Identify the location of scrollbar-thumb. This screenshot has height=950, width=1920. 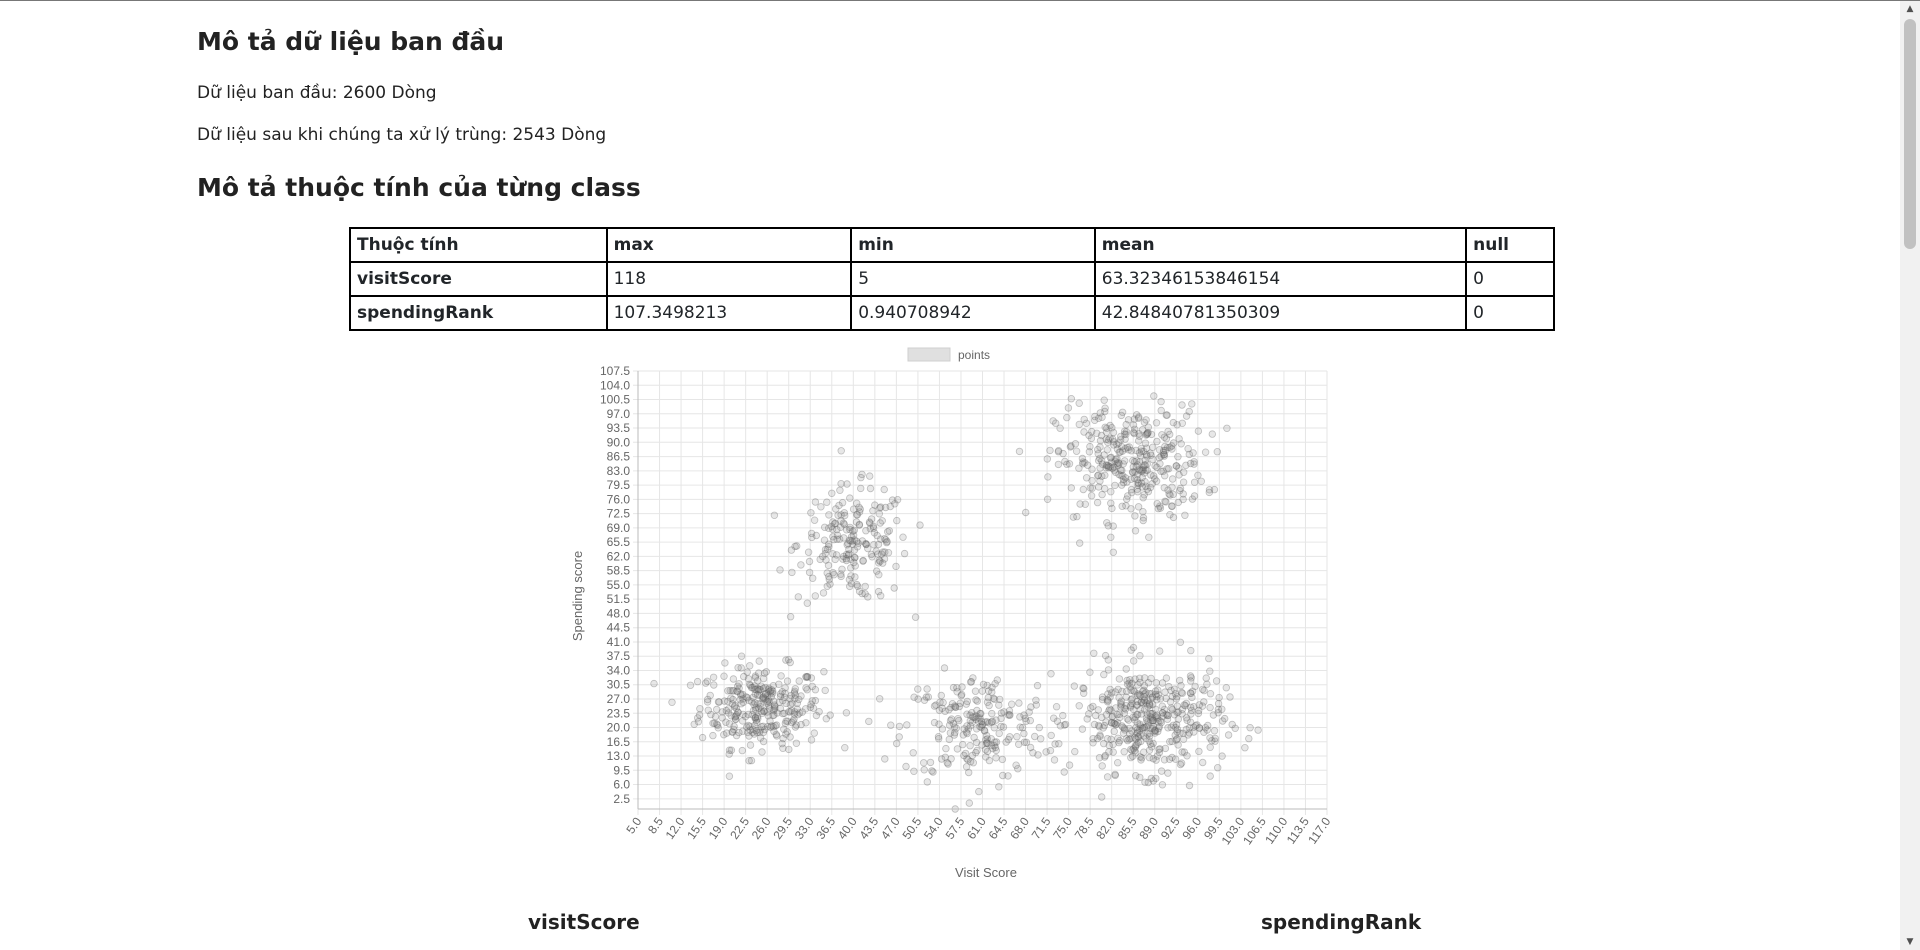
(1910, 134).